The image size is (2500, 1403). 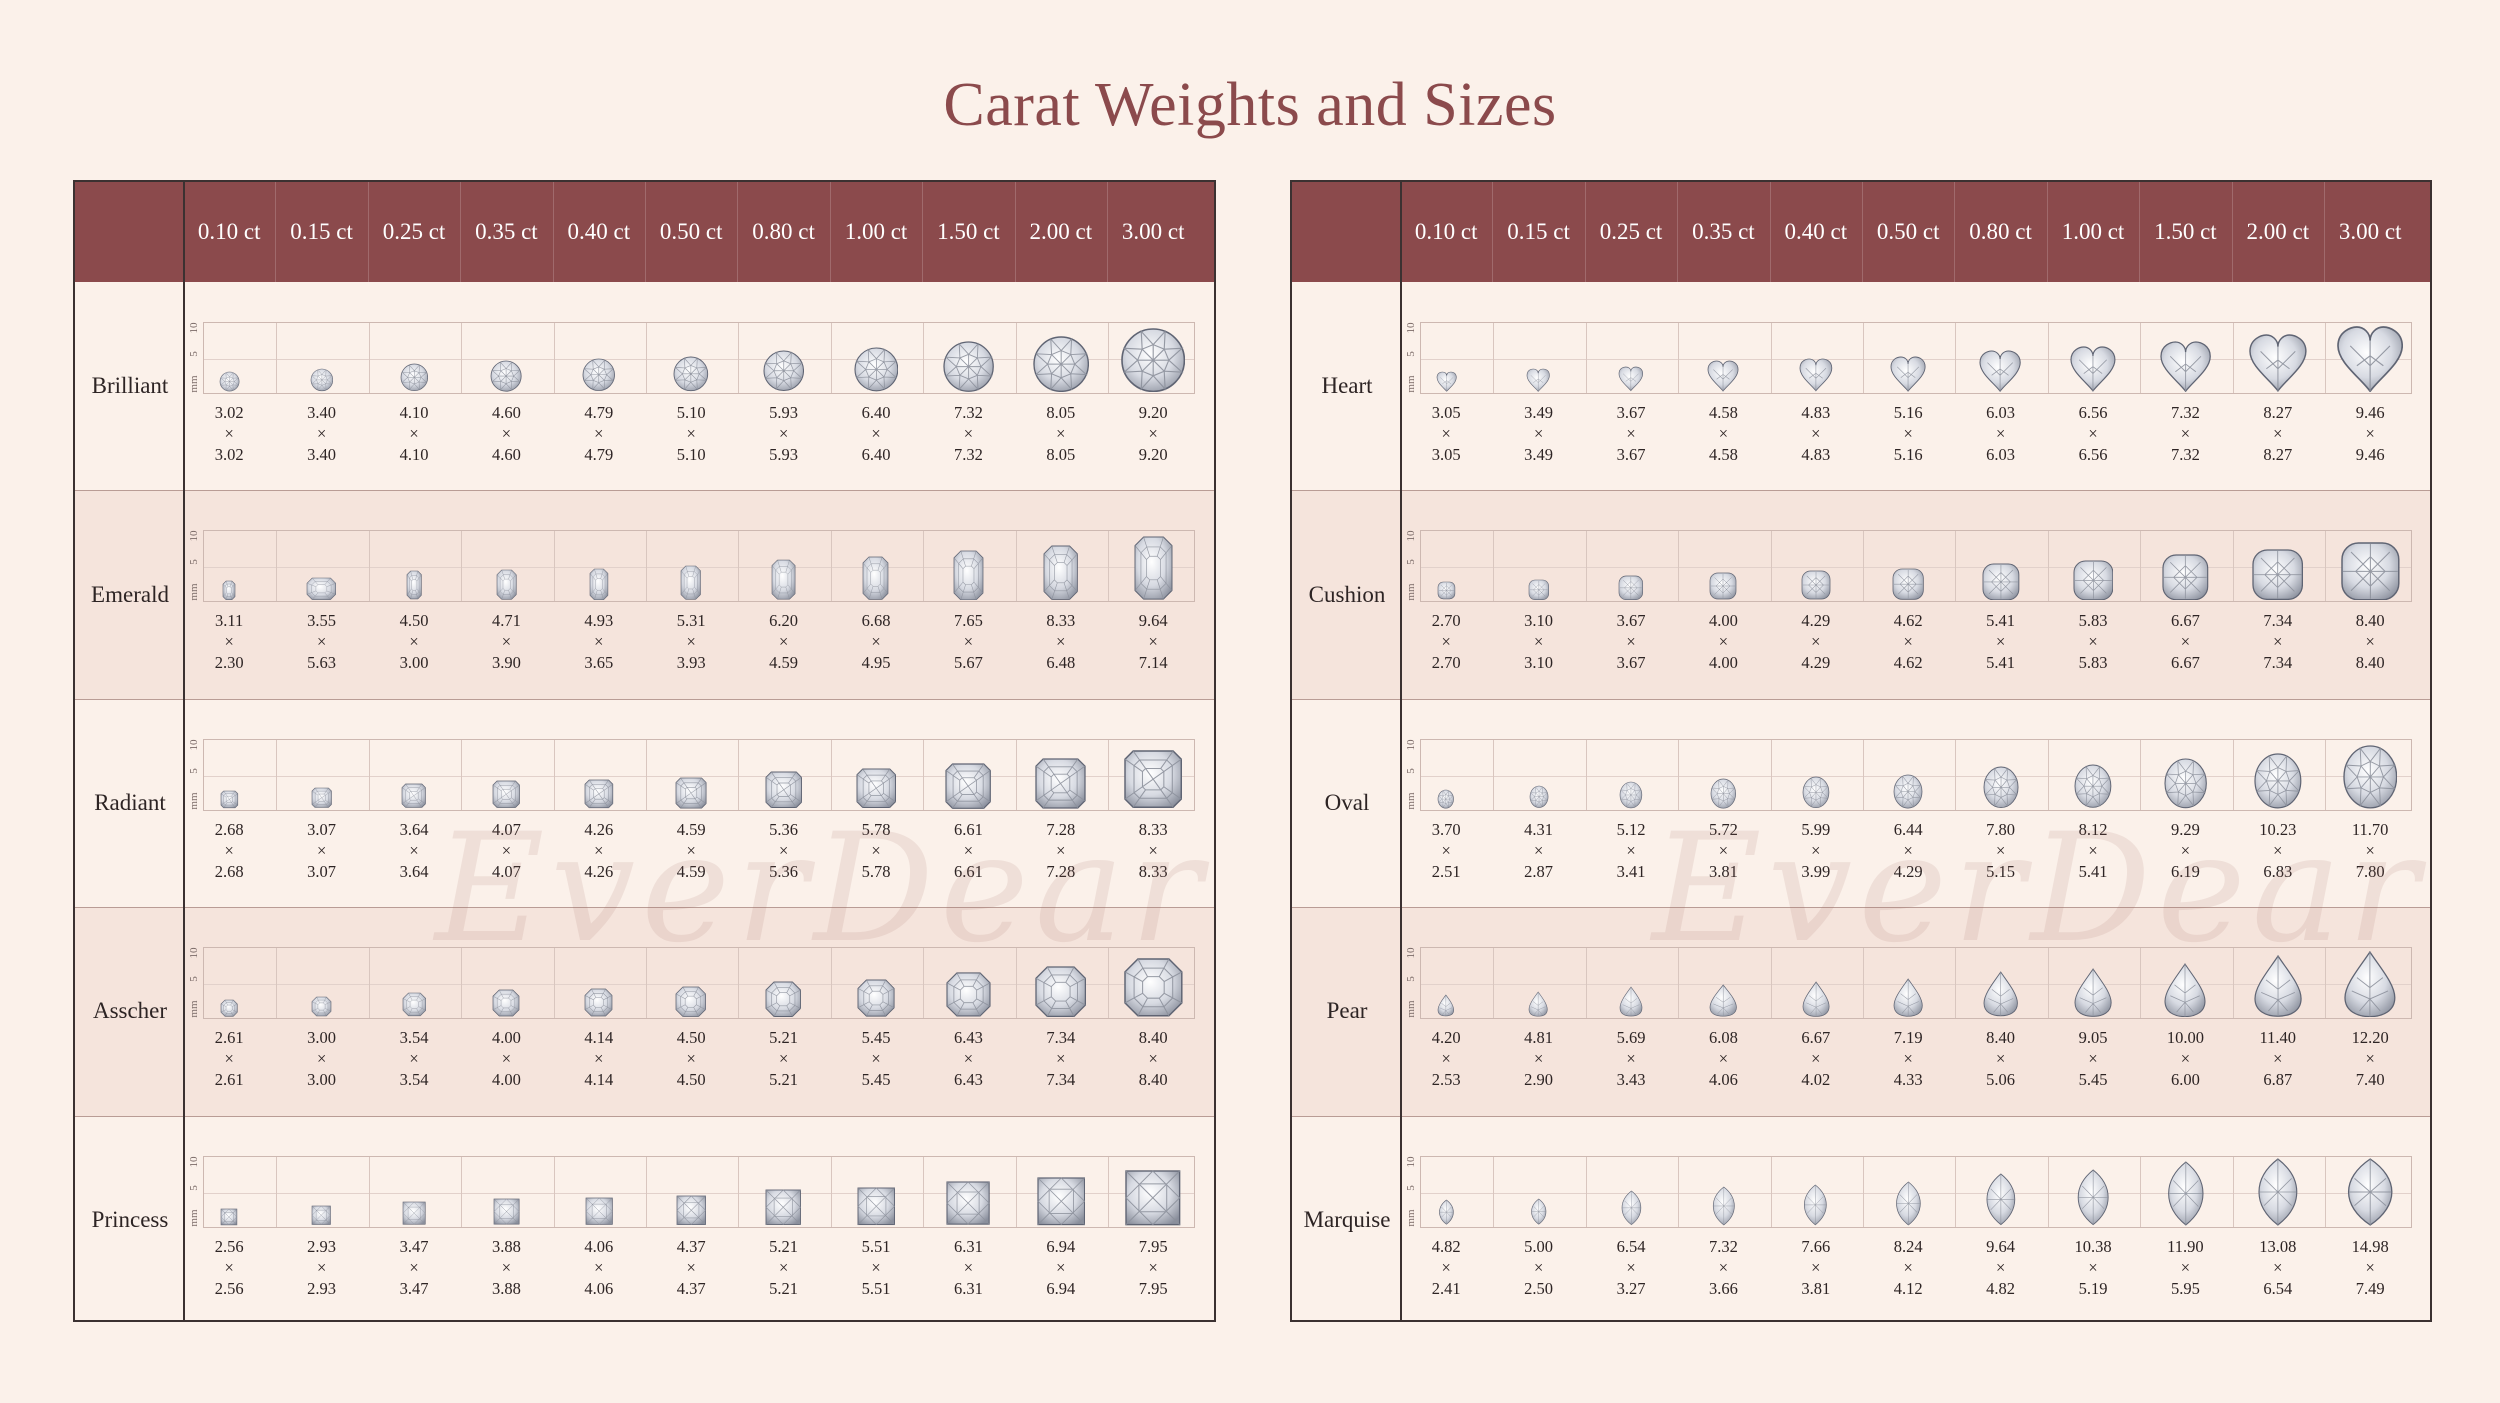 I want to click on size-length: 6.68, so click(x=876, y=621).